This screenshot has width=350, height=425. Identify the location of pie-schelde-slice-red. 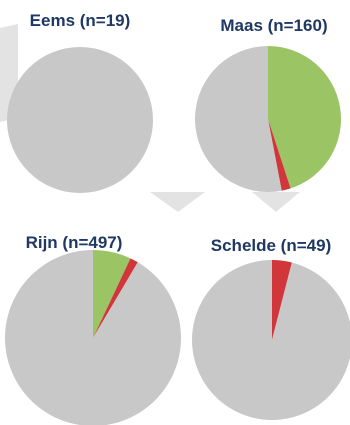
(282, 300).